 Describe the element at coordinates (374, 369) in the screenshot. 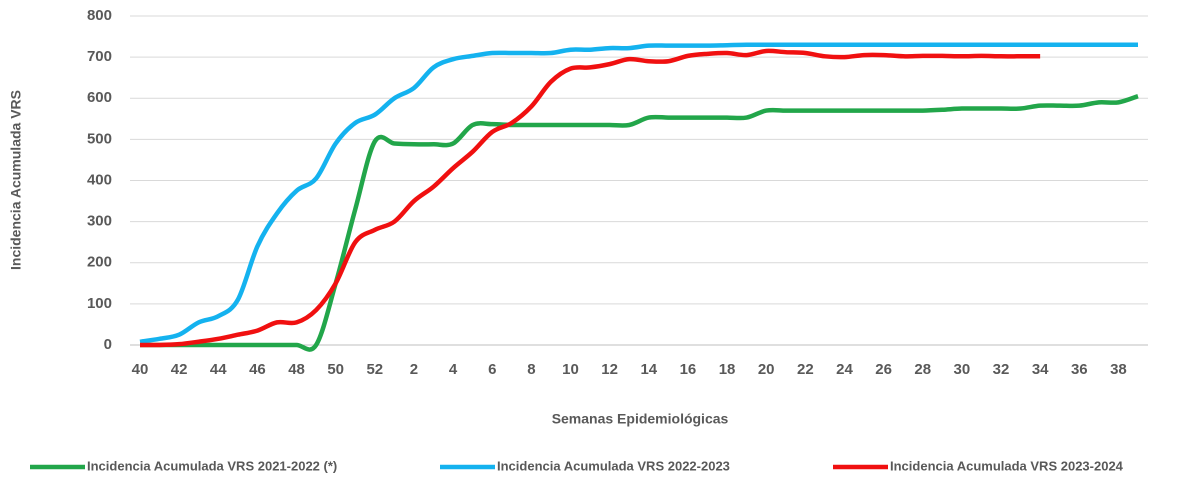

I see `x-tick-label: 52` at that location.